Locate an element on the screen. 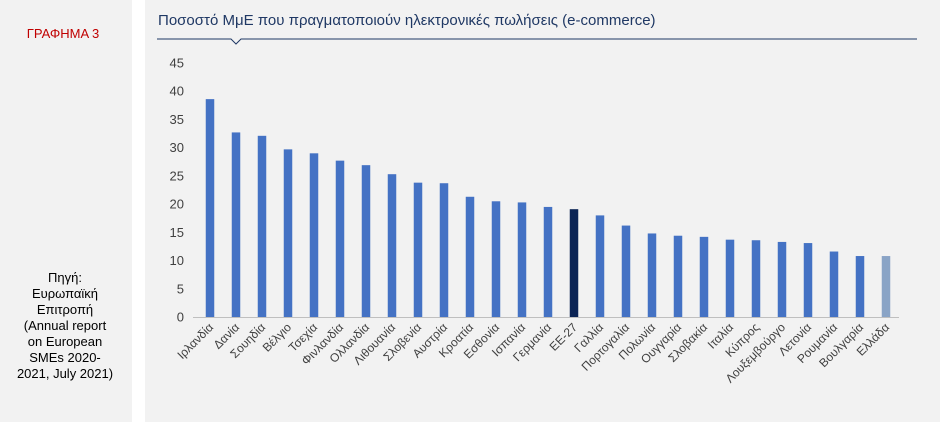 This screenshot has width=940, height=422. graph-label: ΓΡΑΦΗΜΑ 3 is located at coordinates (63, 33).